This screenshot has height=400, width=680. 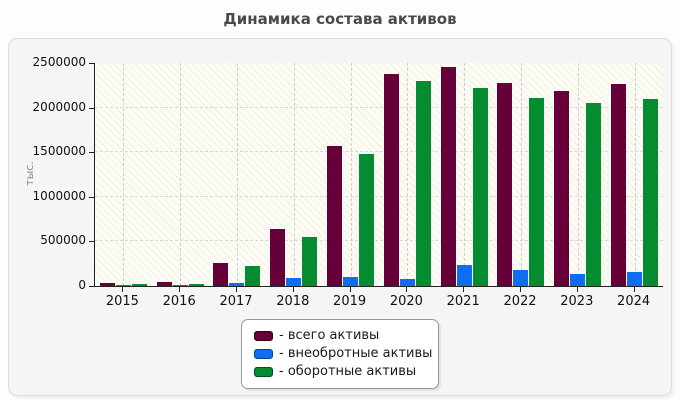 I want to click on x-tick-label: 2024, so click(x=634, y=301).